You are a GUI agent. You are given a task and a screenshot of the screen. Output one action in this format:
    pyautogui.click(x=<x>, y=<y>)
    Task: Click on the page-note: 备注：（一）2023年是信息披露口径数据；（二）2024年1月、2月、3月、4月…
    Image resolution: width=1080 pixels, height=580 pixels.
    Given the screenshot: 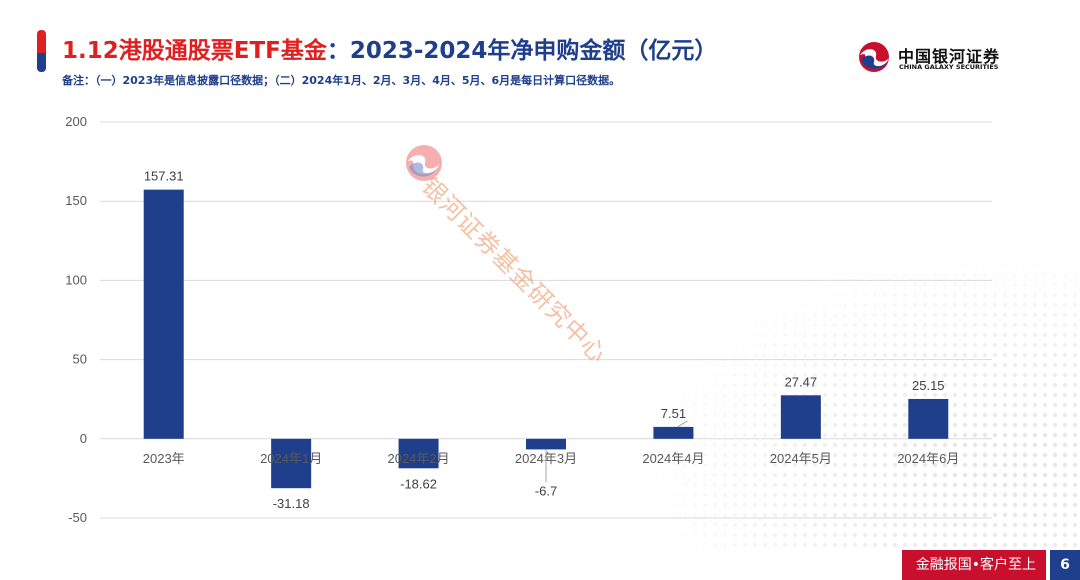 What is the action you would take?
    pyautogui.click(x=341, y=80)
    